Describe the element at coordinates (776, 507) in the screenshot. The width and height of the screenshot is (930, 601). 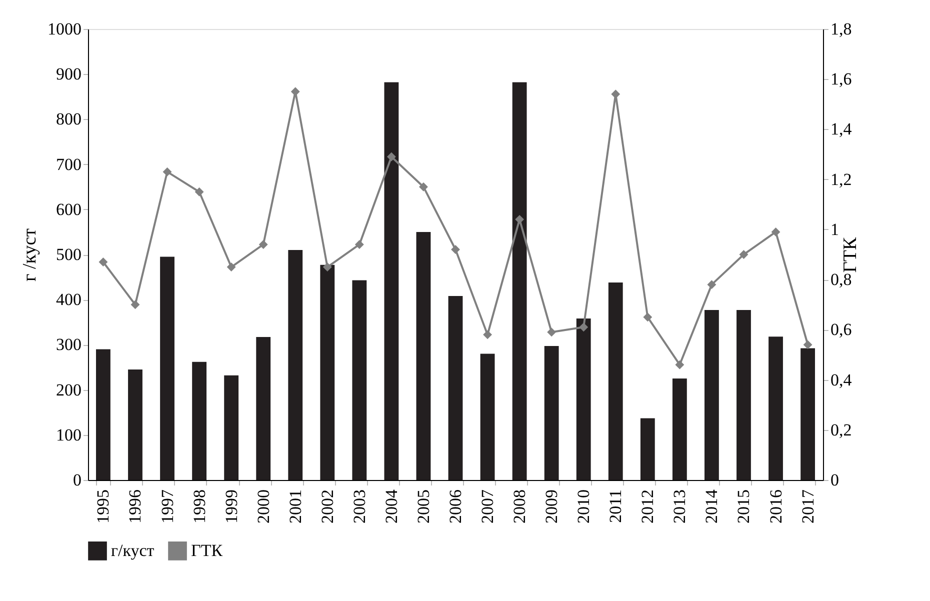
I see `x-tick-label: 2016` at that location.